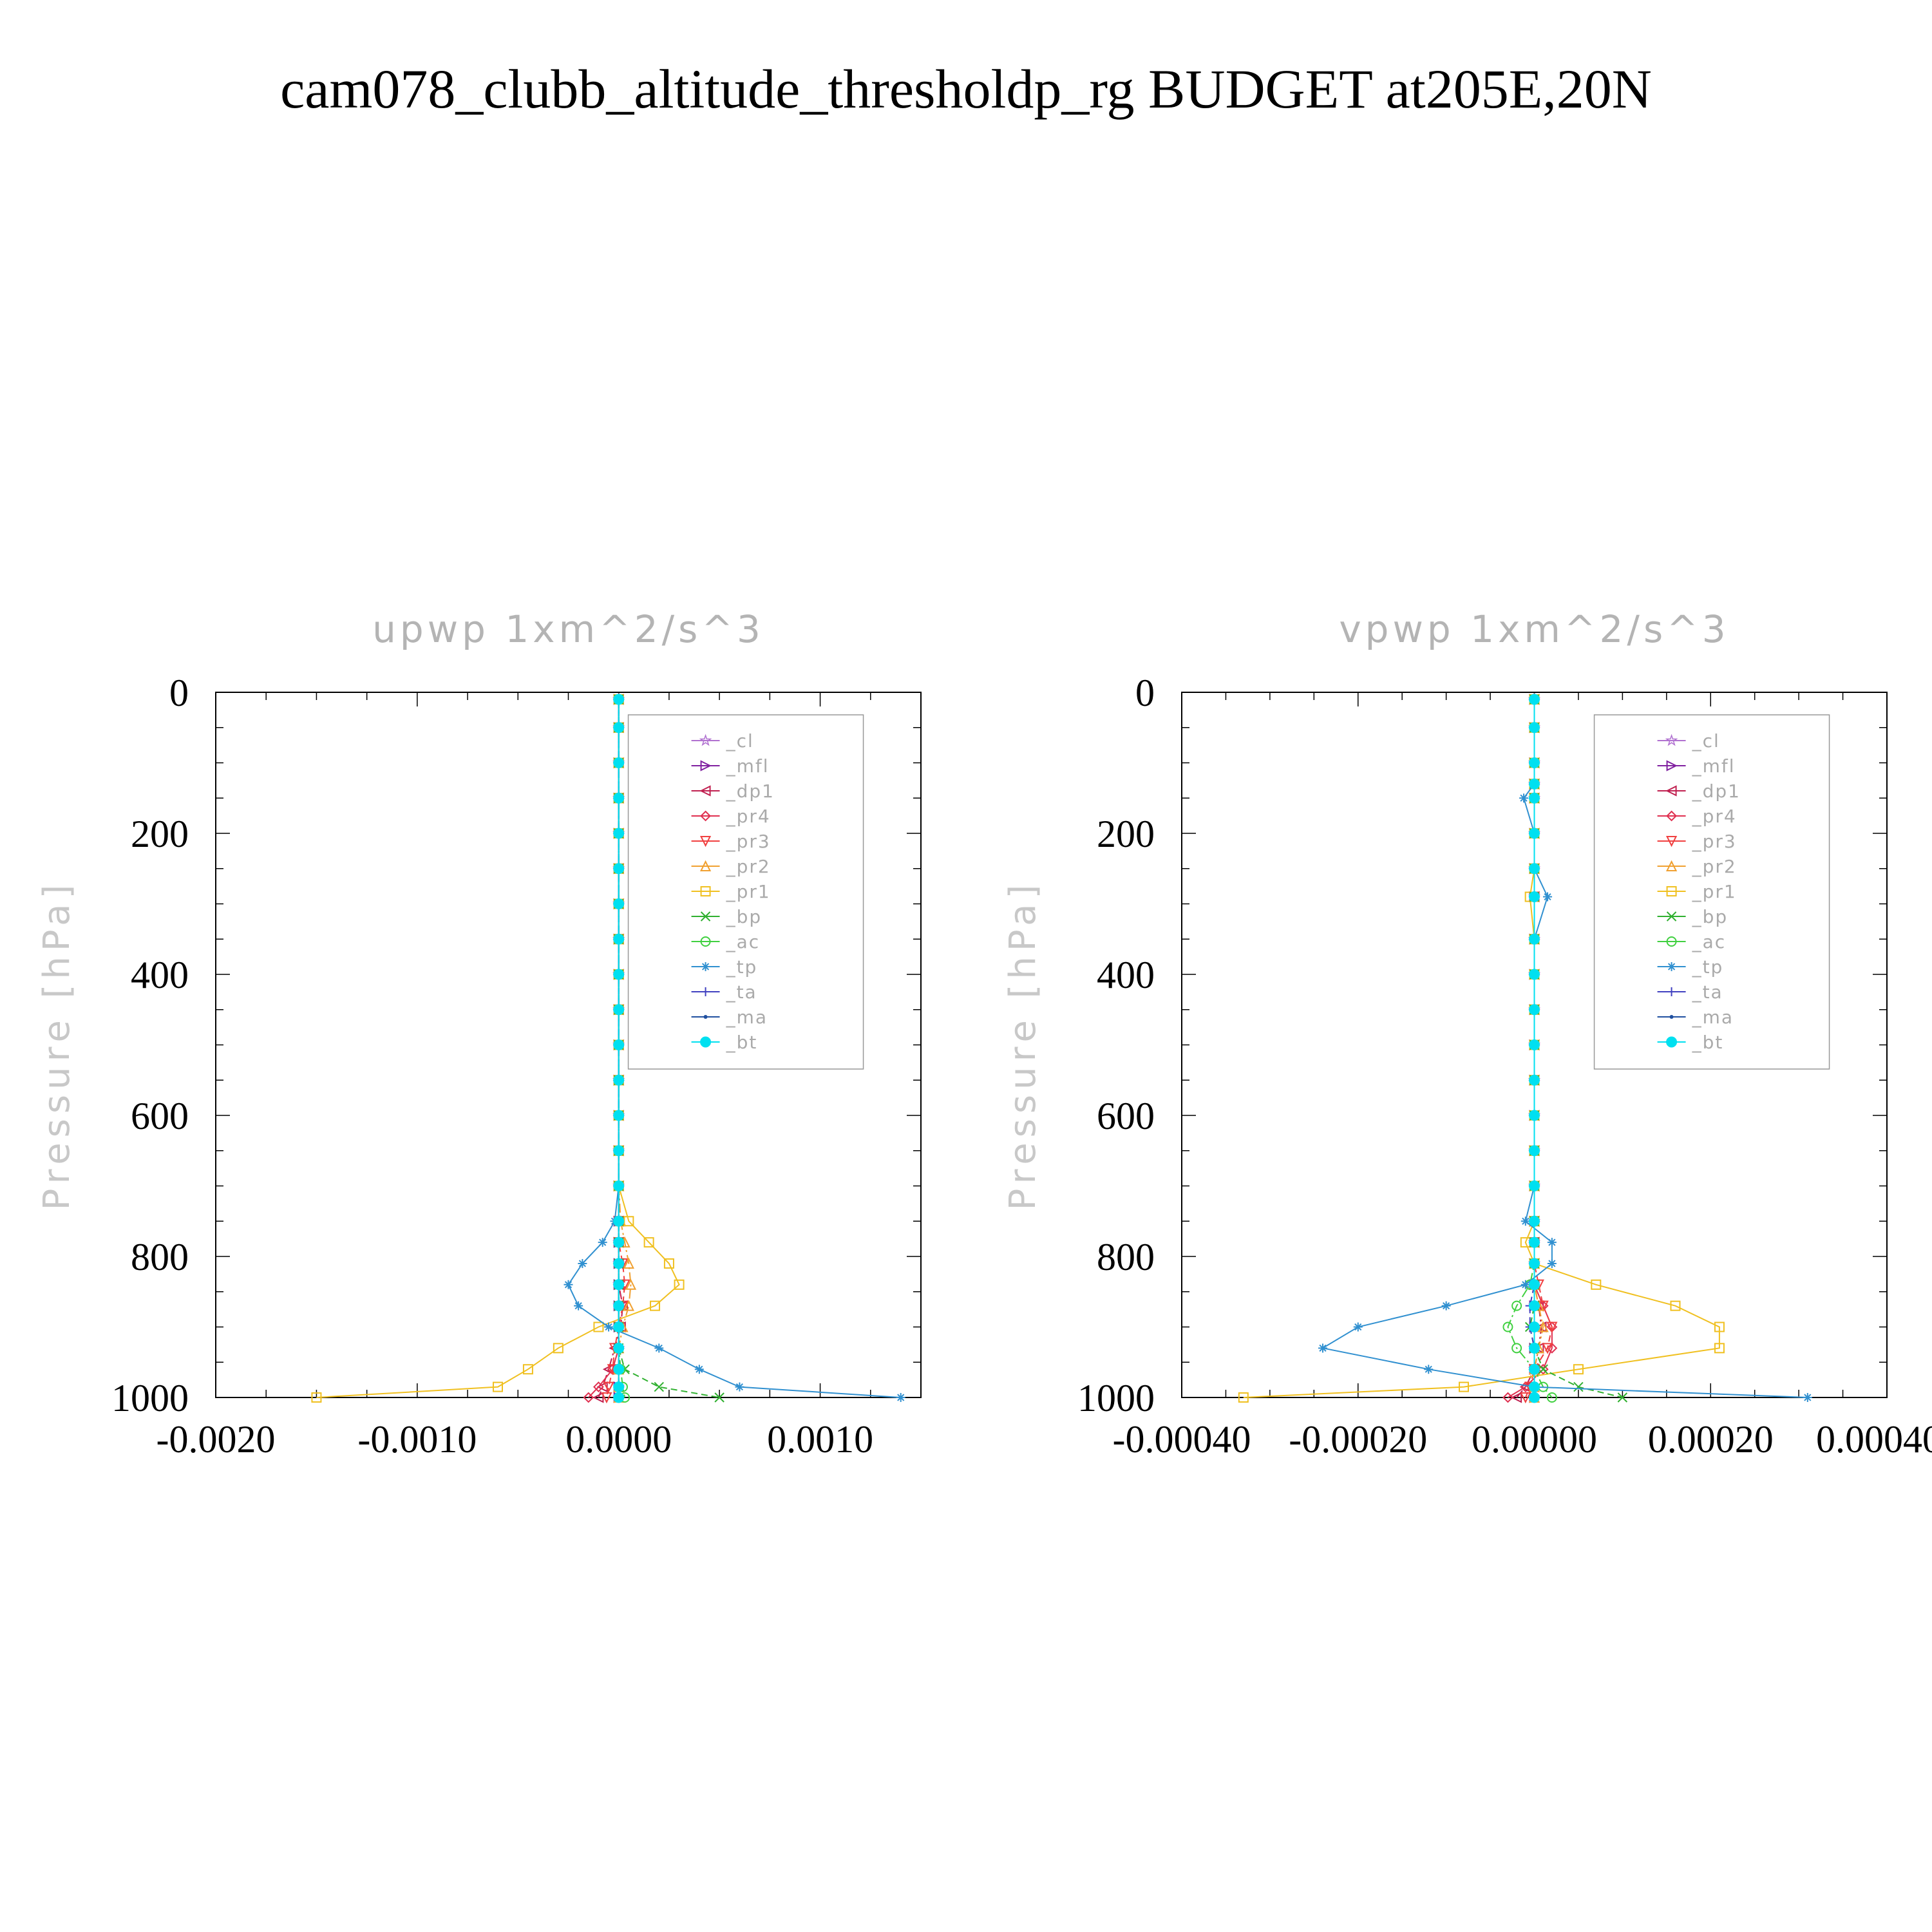 This screenshot has height=1932, width=1932. I want to click on x-tick-label: 0.00020, so click(1711, 1440).